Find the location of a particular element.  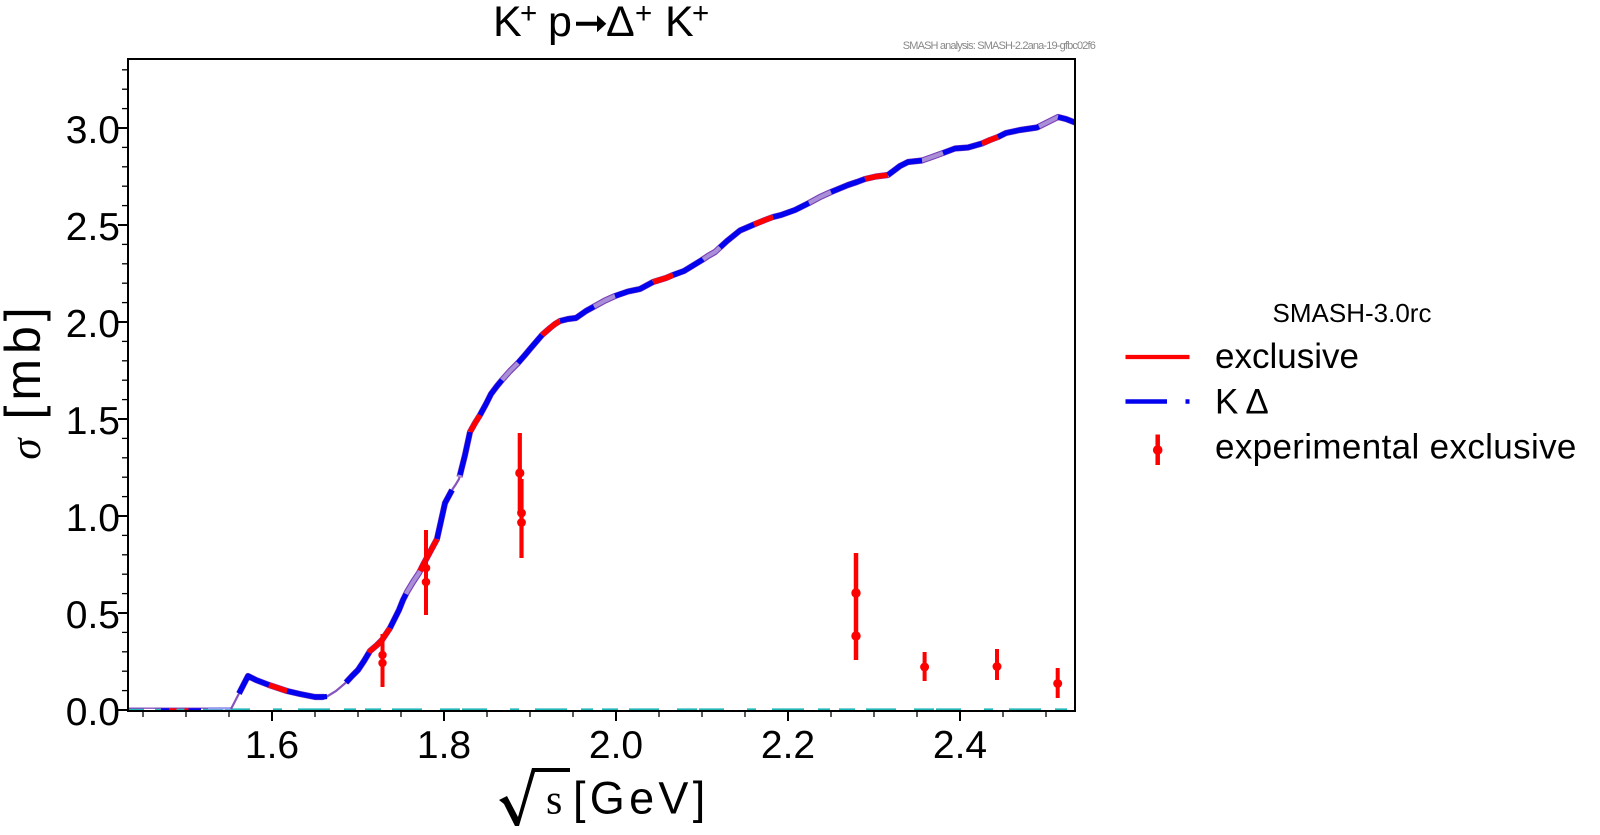

svg-text: 3.0 is located at coordinates (93, 130).